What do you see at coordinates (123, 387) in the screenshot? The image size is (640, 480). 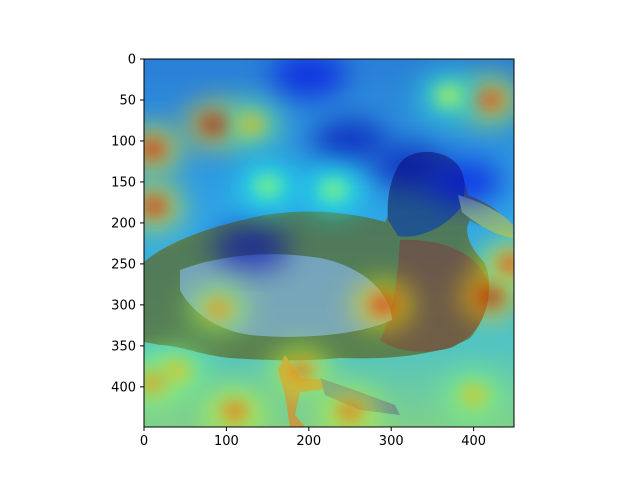 I see `y-tick-label: 400` at bounding box center [123, 387].